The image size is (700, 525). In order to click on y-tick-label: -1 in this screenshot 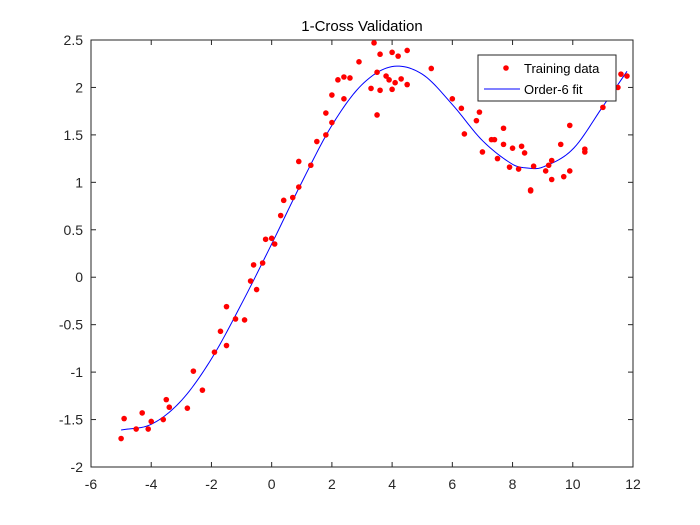, I will do `click(77, 372)`.